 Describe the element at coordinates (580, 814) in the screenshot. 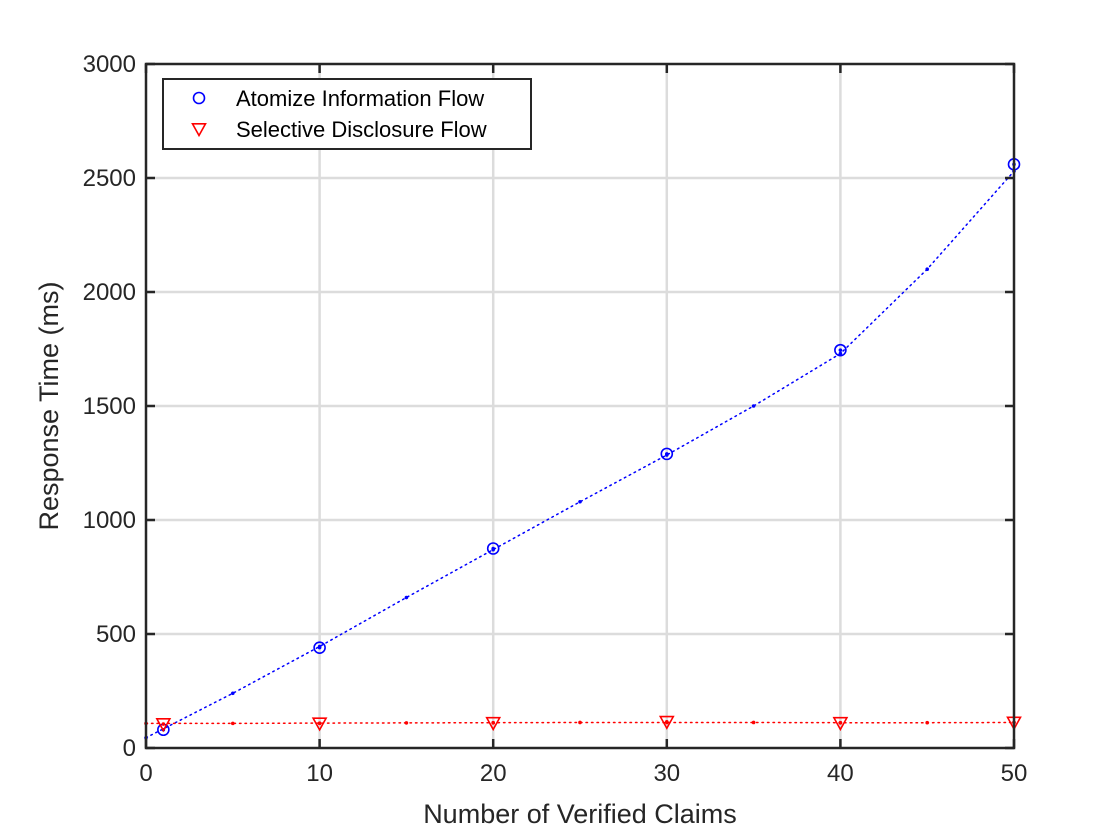

I see `x-axis-label: Number of Verified Claims` at that location.